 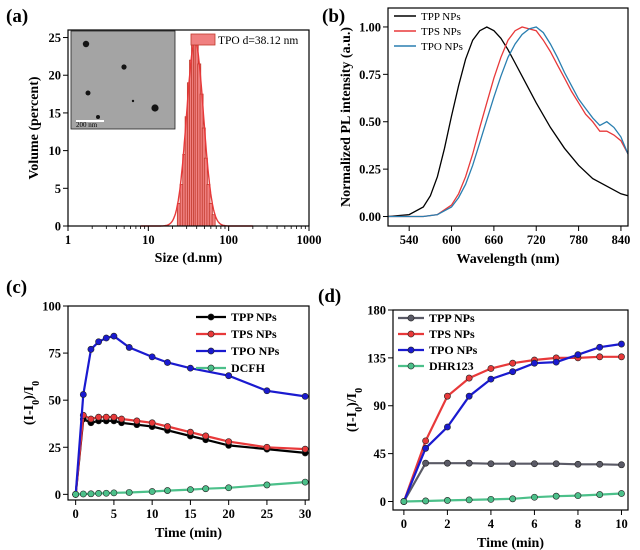 What do you see at coordinates (451, 240) in the screenshot?
I see `x-tick-label-b: 600` at bounding box center [451, 240].